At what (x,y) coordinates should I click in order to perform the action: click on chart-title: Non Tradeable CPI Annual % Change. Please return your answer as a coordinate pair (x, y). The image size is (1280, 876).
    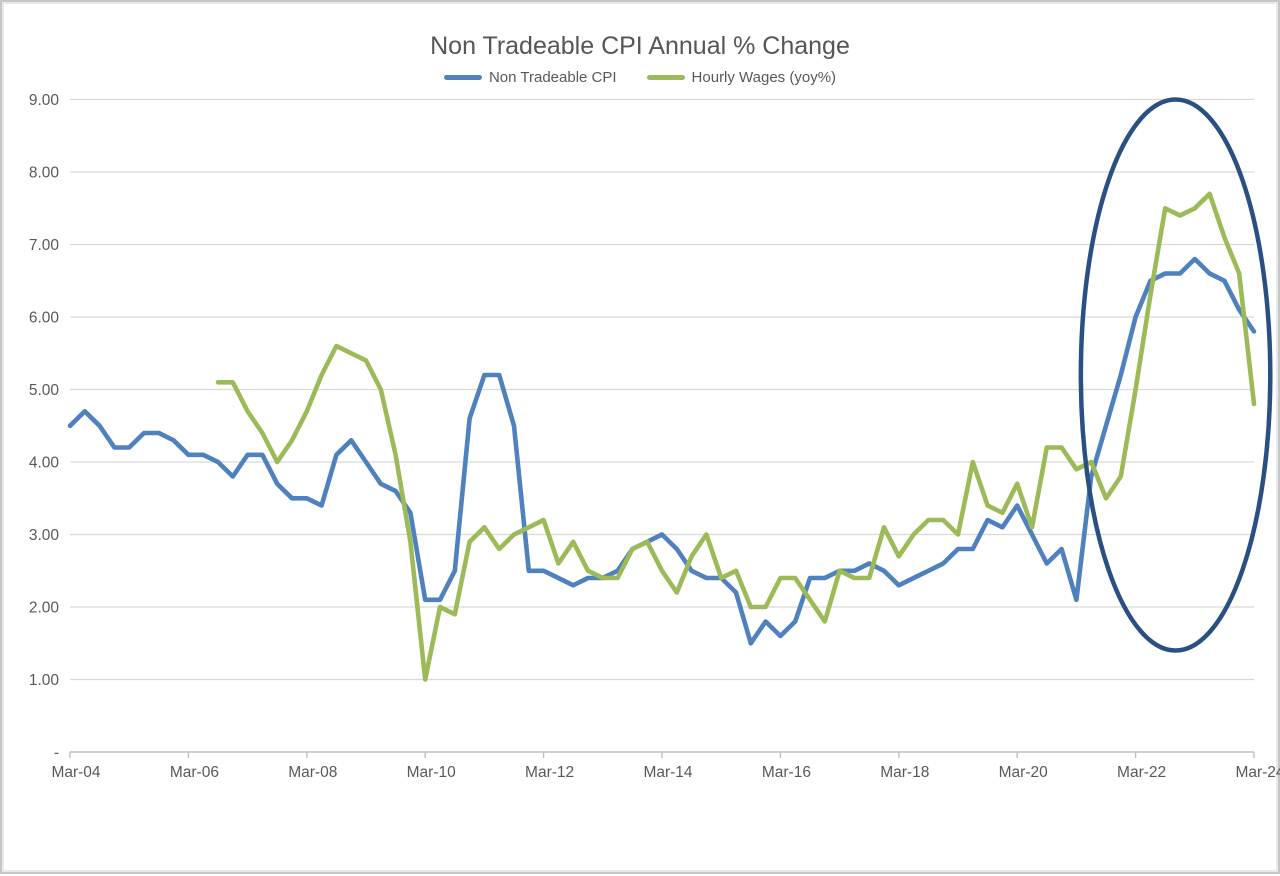
    Looking at the image, I should click on (640, 46).